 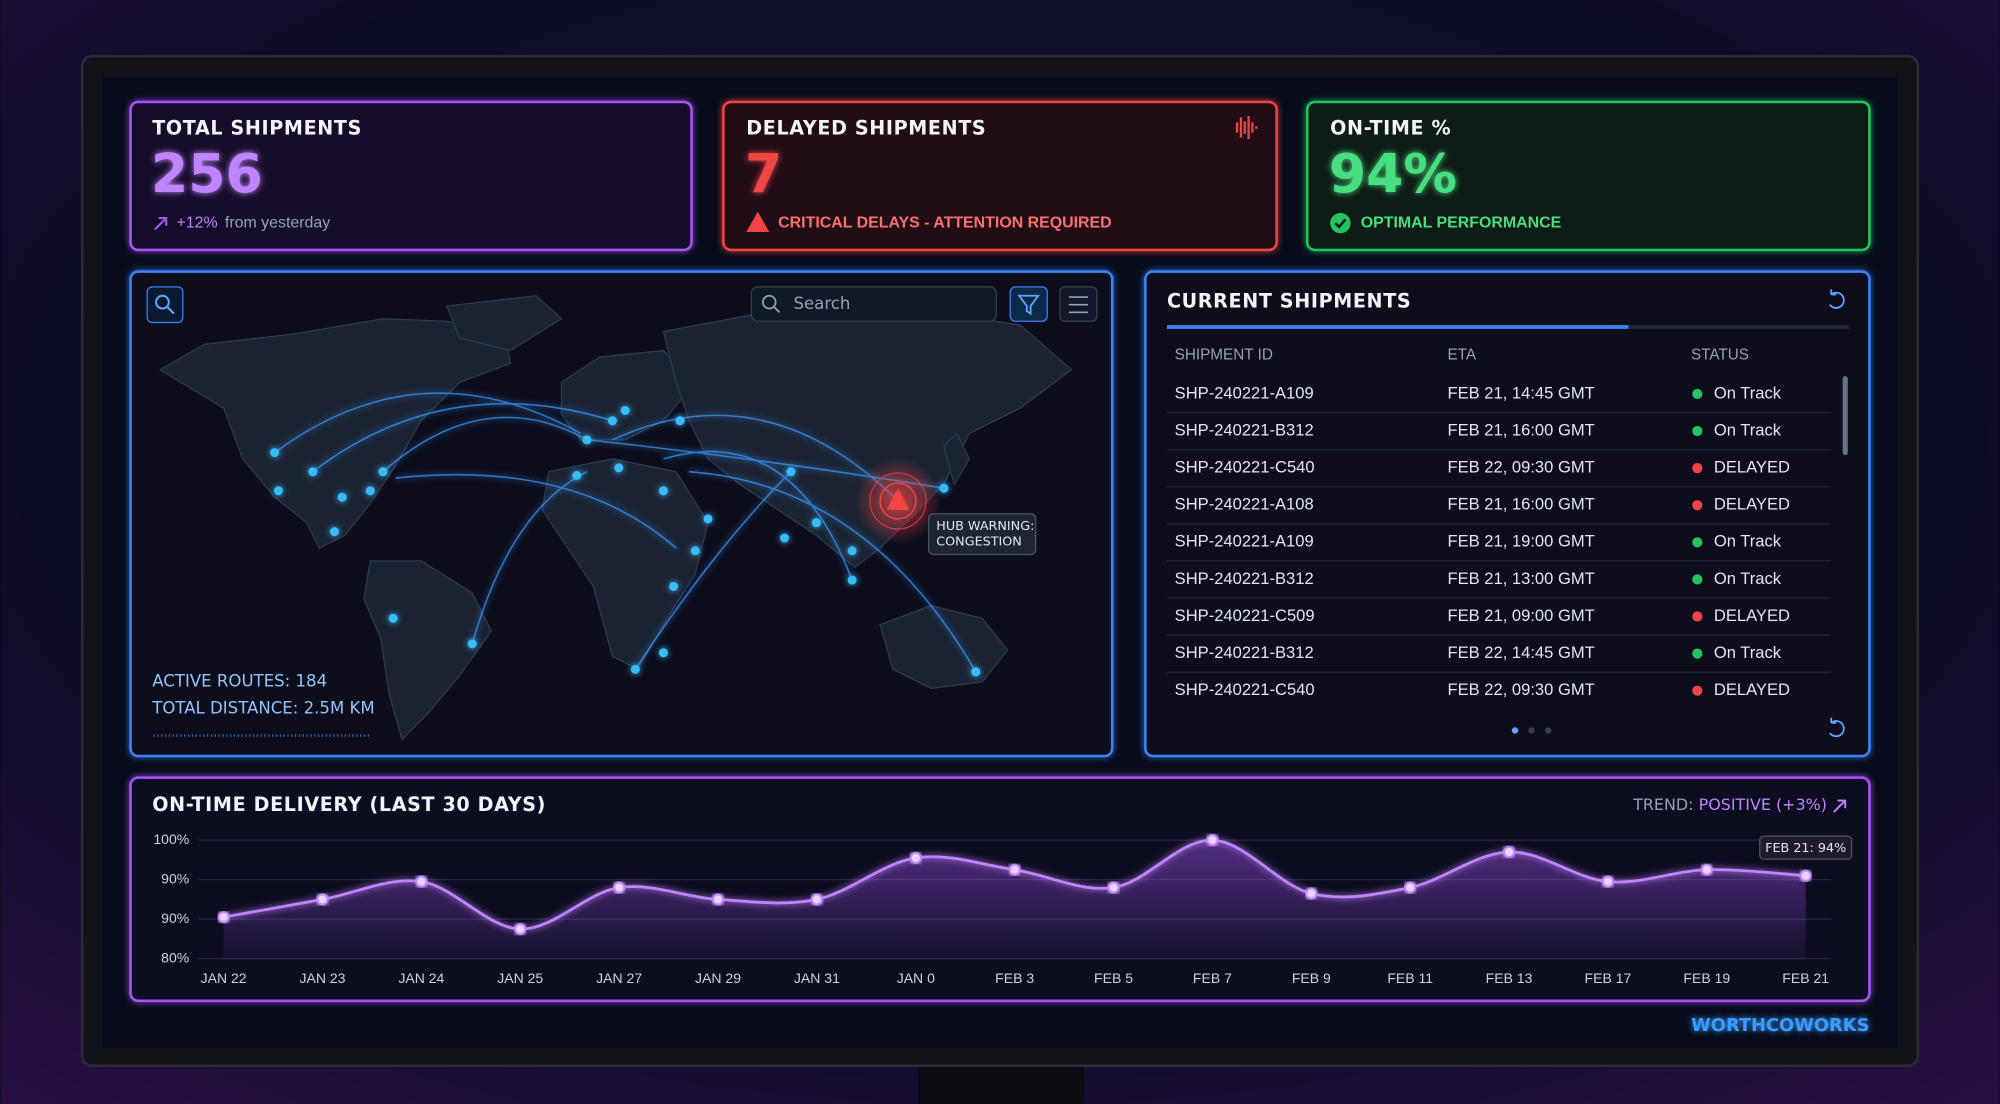 What do you see at coordinates (165, 305) in the screenshot?
I see `zoom-button` at bounding box center [165, 305].